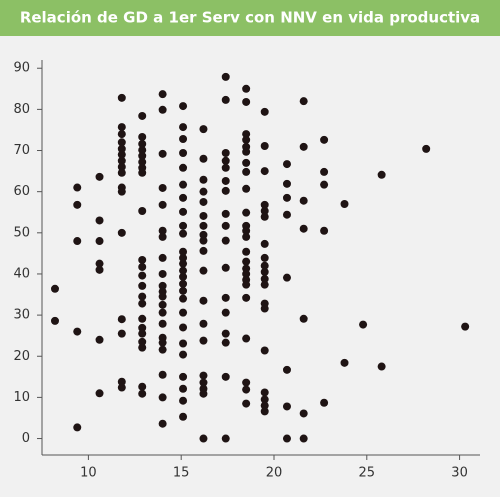 This screenshot has width=500, height=497. I want to click on y-tick-label: 40, so click(21, 273).